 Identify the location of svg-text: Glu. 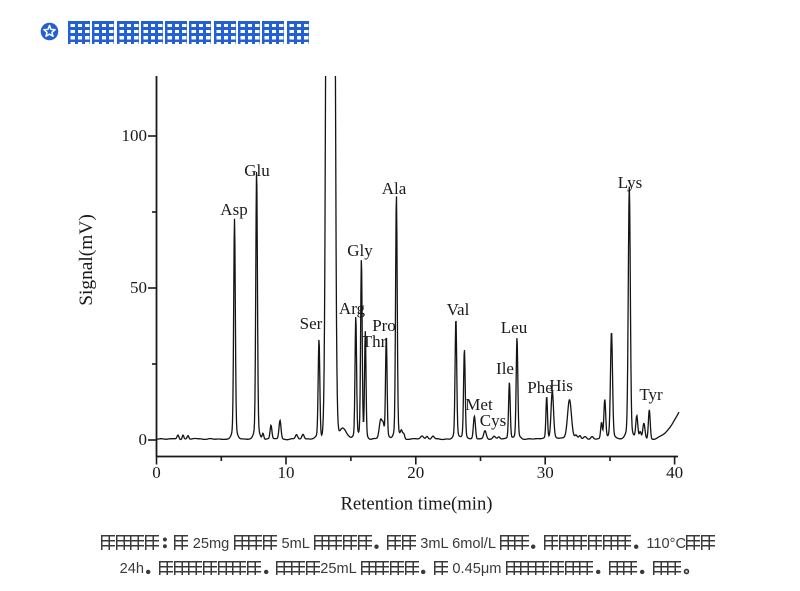
(257, 170).